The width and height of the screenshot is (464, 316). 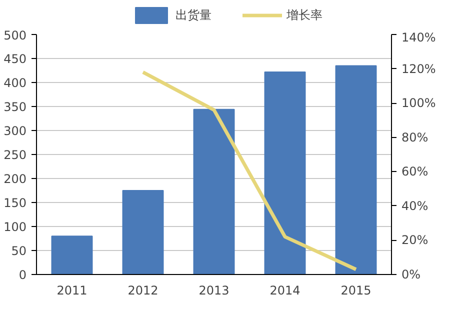 What do you see at coordinates (419, 69) in the screenshot?
I see `y2-tick-label: 120%` at bounding box center [419, 69].